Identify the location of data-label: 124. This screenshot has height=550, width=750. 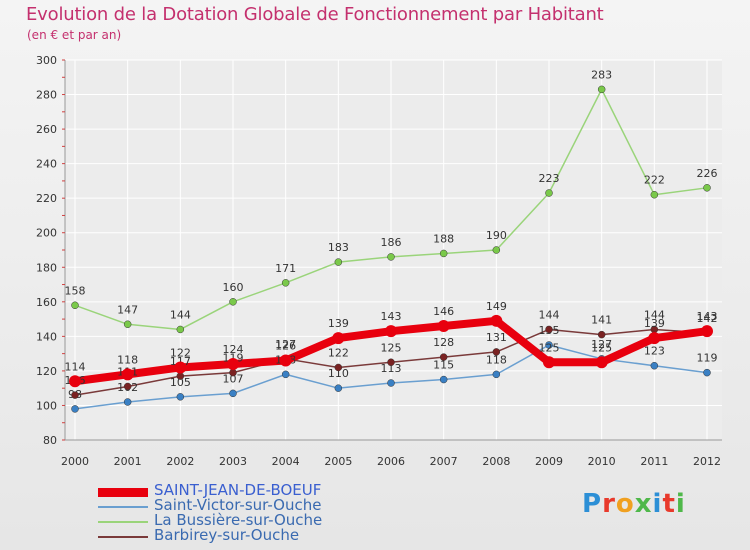
(233, 349).